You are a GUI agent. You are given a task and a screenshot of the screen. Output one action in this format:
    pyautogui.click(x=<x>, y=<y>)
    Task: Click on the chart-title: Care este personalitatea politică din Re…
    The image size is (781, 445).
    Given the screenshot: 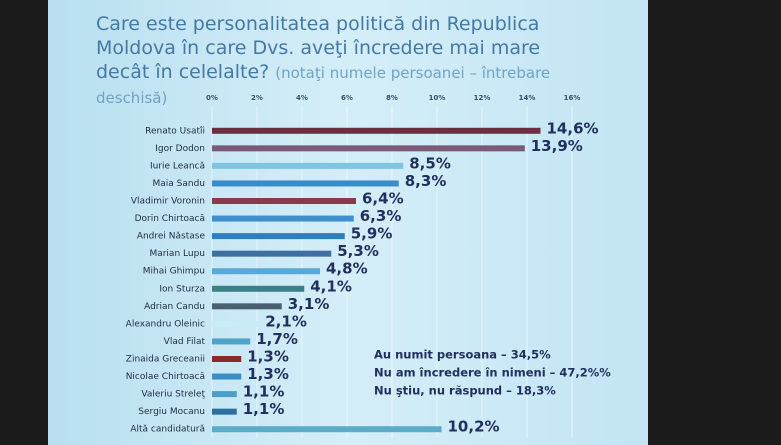 What is the action you would take?
    pyautogui.click(x=318, y=48)
    